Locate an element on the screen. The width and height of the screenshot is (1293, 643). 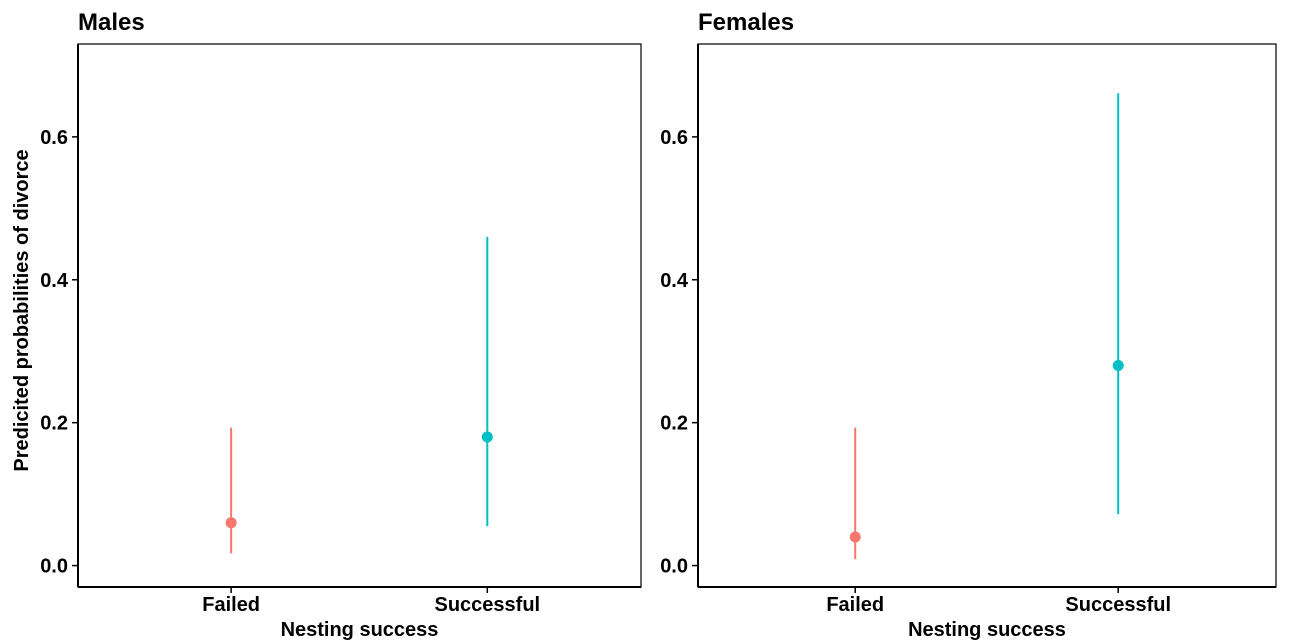
panel-title: Females is located at coordinates (746, 22).